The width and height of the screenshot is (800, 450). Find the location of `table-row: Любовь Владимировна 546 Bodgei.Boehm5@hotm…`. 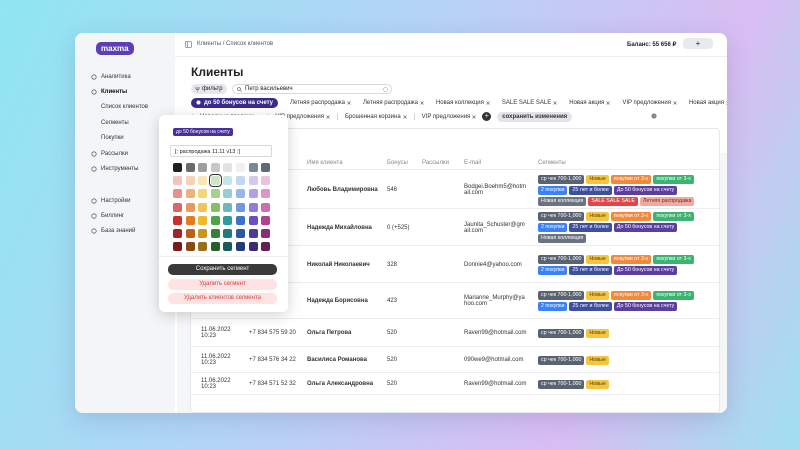

table-row: Любовь Владимировна 546 Bodgei.Boehm5@hotm… is located at coordinates (455, 190).